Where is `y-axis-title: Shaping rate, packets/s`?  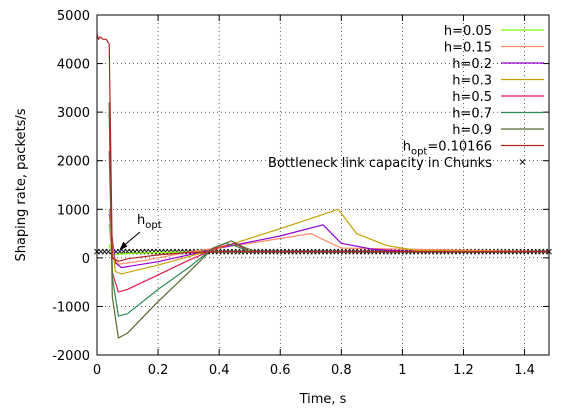 y-axis-title: Shaping rate, packets/s is located at coordinates (21, 184).